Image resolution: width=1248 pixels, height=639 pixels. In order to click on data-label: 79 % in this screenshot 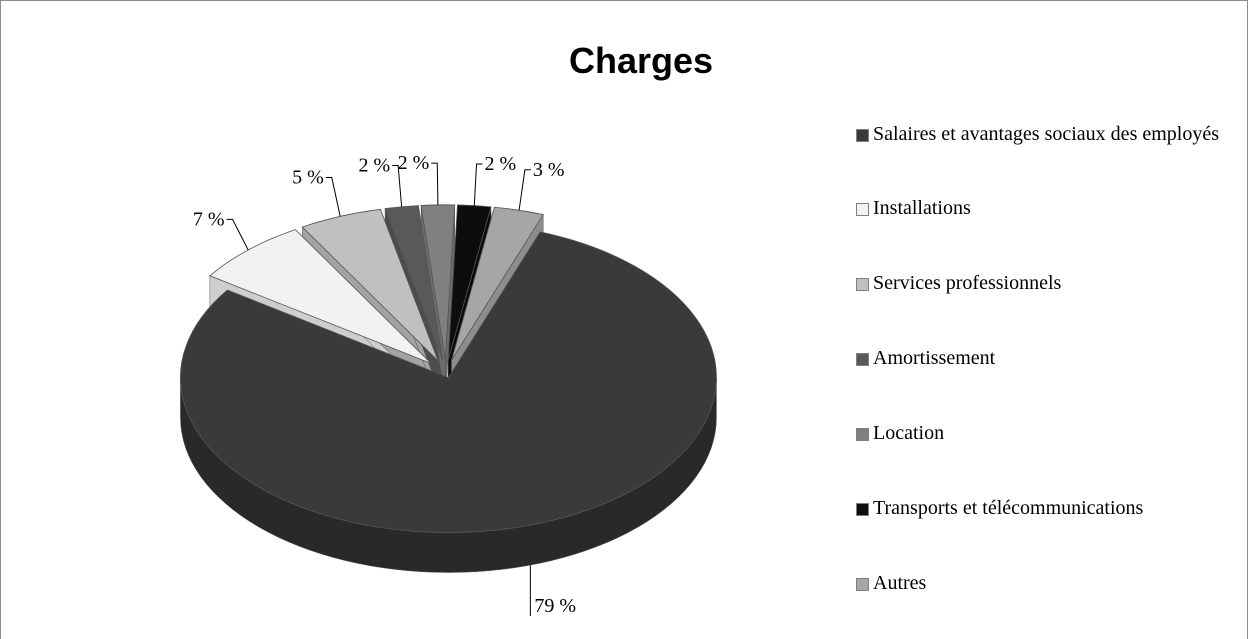, I will do `click(555, 606)`.